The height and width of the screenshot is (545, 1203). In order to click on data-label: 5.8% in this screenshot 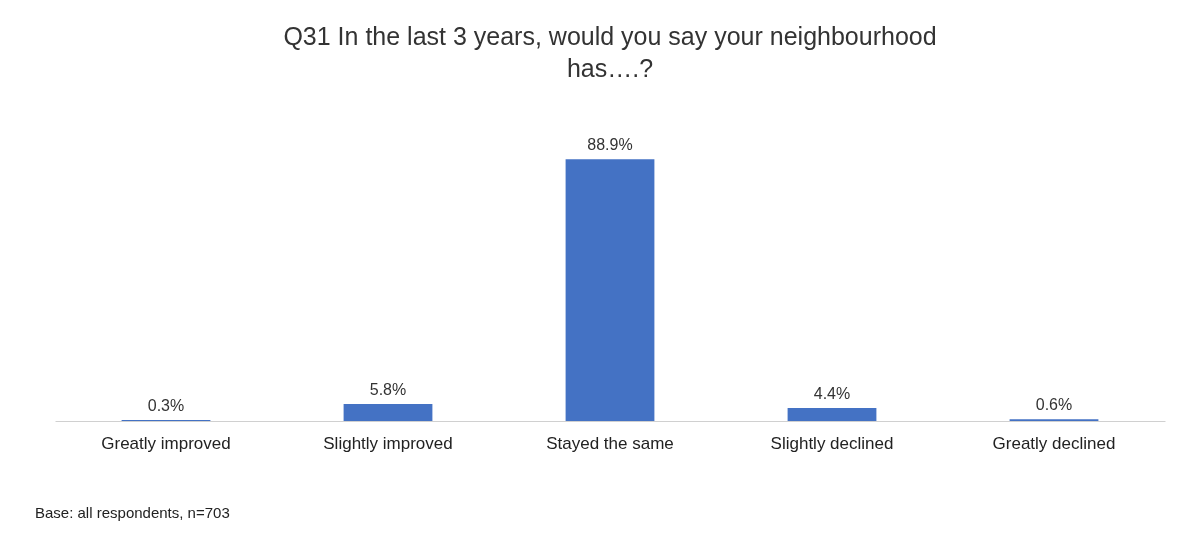, I will do `click(388, 389)`.